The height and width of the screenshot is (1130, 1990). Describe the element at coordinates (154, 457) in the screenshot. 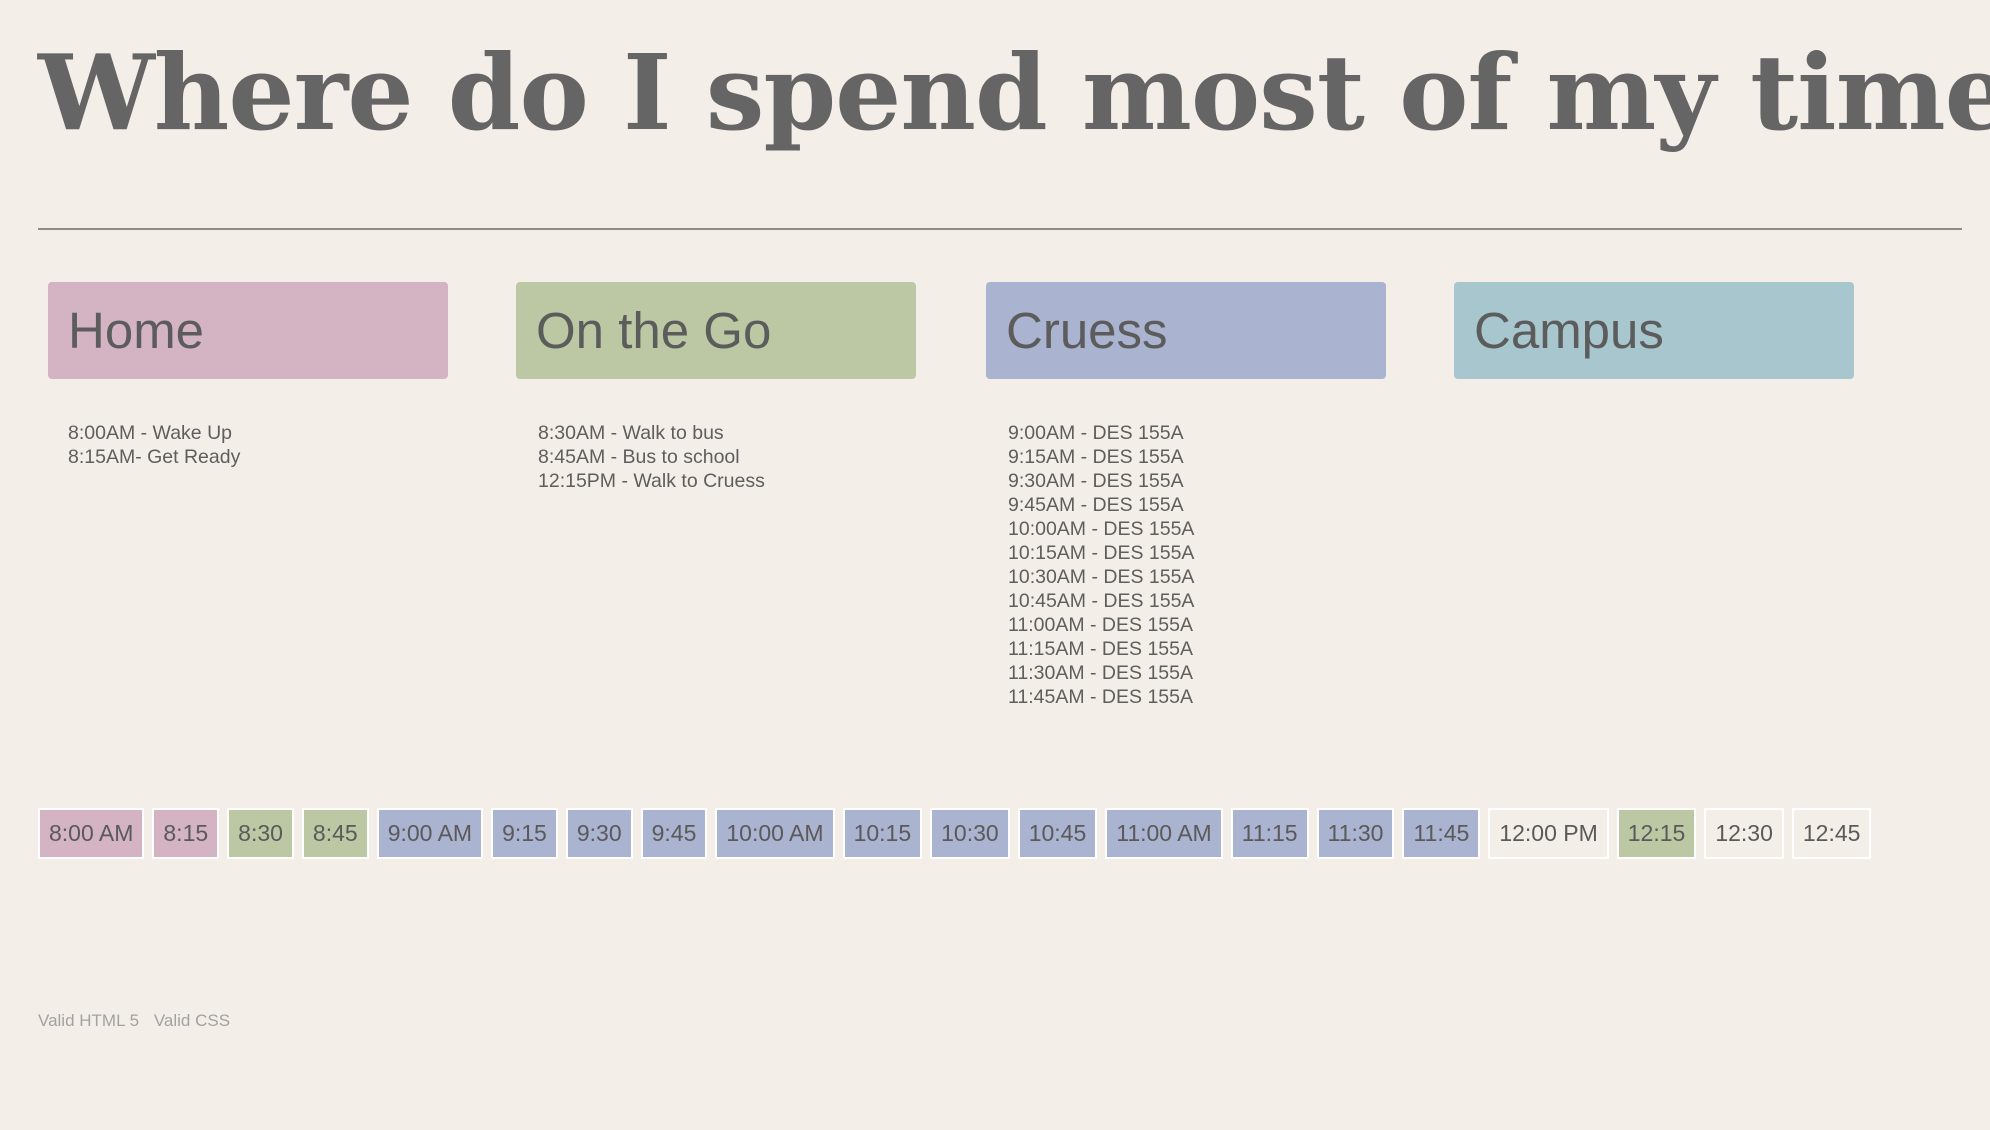

I see `event-item: 8:15AM- Get Ready` at that location.